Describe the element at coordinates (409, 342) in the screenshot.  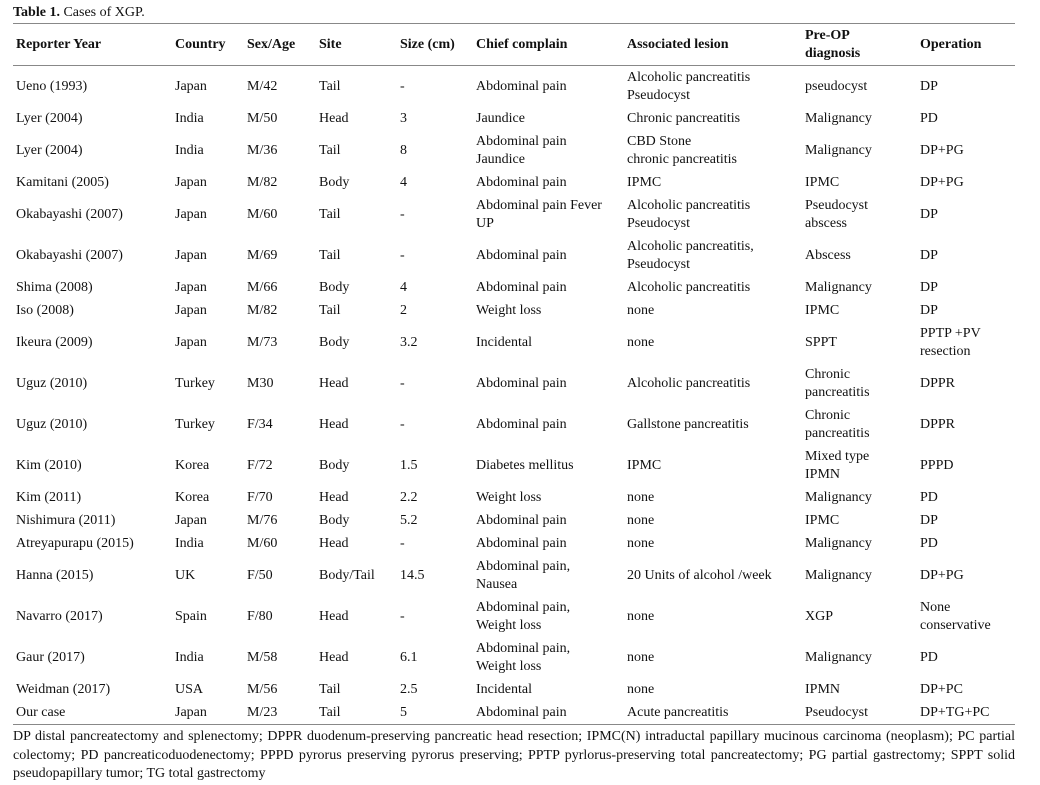
I see `table-cell: 3.2` at that location.